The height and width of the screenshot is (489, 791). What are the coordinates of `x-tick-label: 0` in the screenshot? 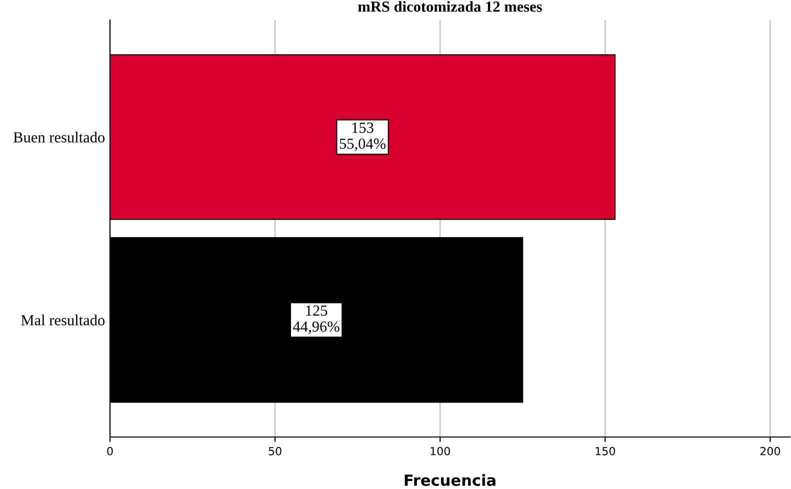 It's located at (110, 451).